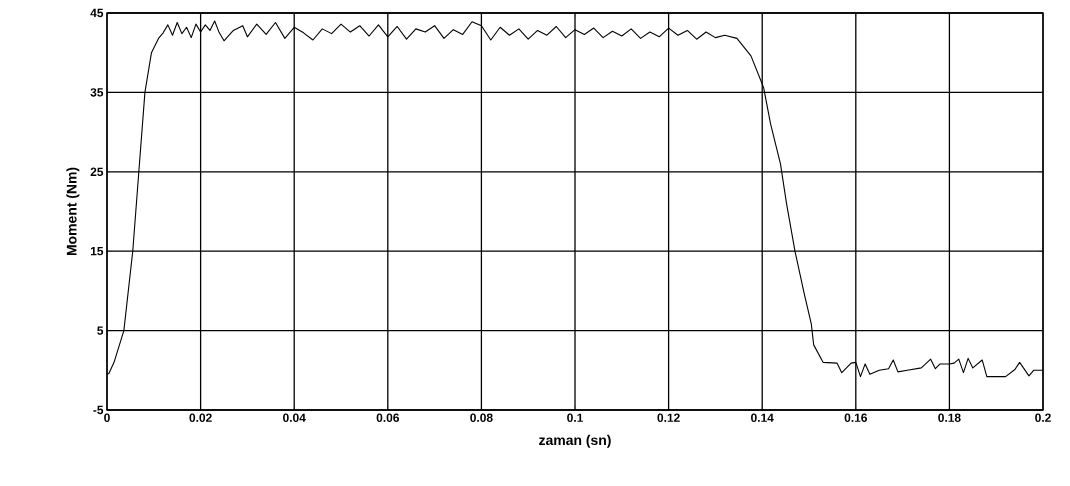 Image resolution: width=1070 pixels, height=486 pixels. Describe the element at coordinates (762, 417) in the screenshot. I see `x-tick-label: 0.14` at that location.